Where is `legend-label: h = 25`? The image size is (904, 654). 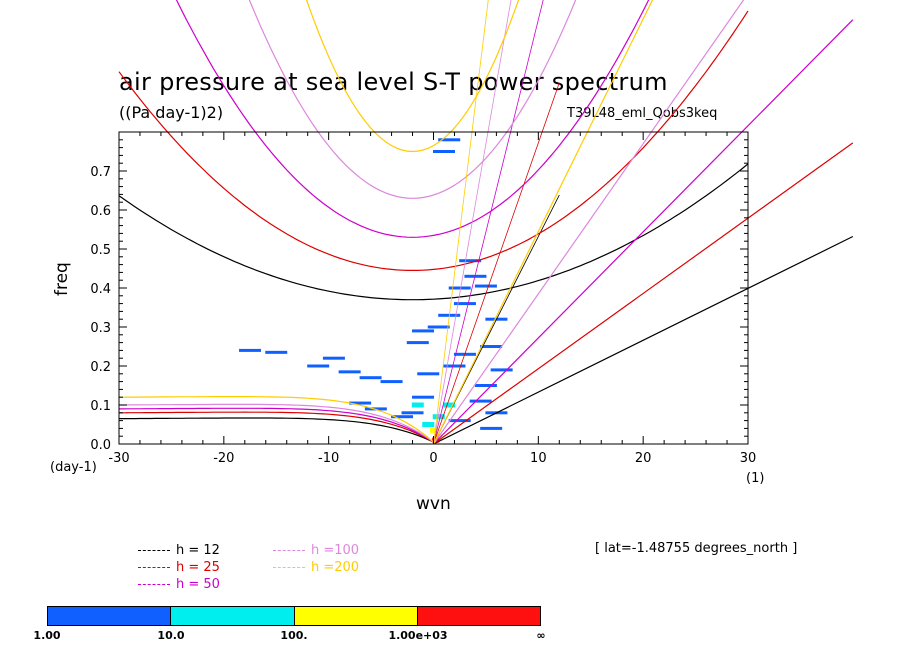 legend-label: h = 25 is located at coordinates (198, 567).